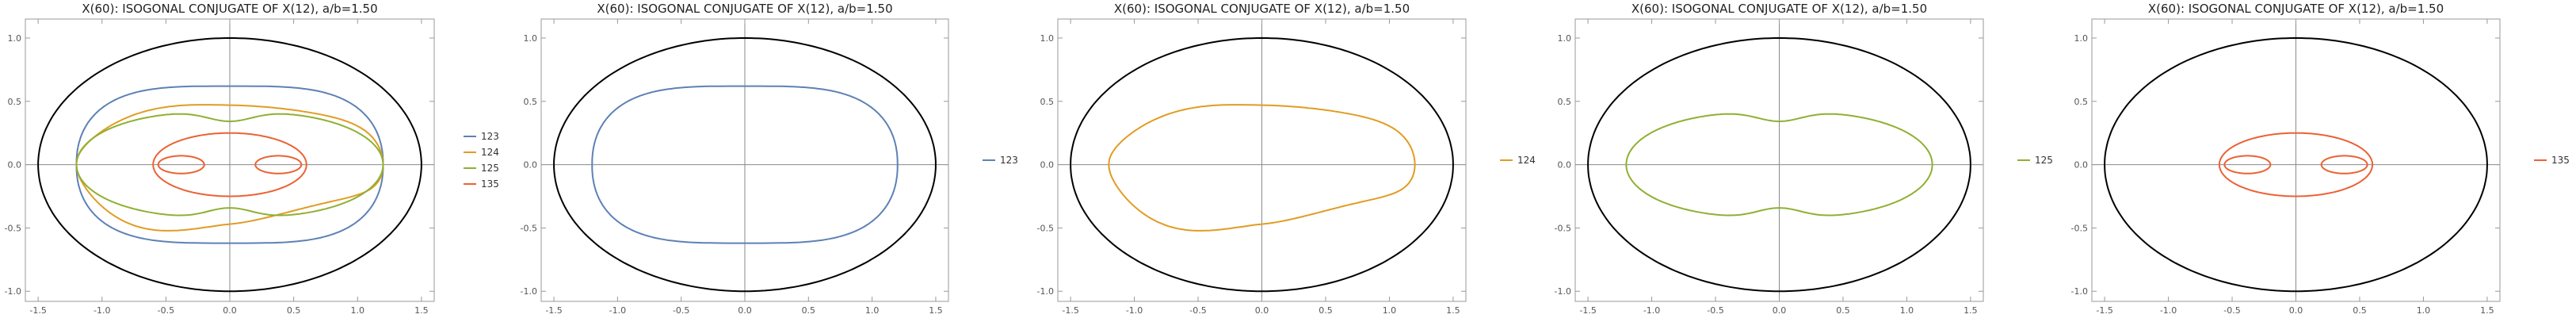 This screenshot has width=2576, height=322. I want to click on legend: 124, so click(1518, 160).